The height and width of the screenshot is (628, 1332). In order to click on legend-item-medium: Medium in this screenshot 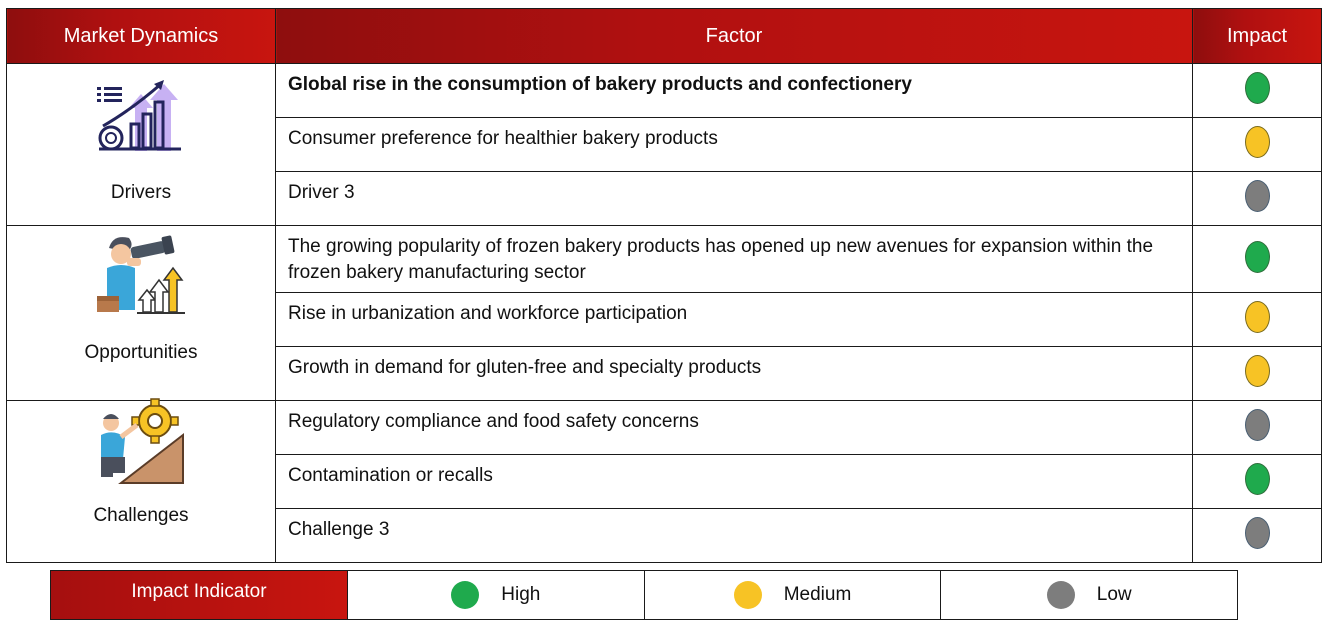, I will do `click(793, 595)`.